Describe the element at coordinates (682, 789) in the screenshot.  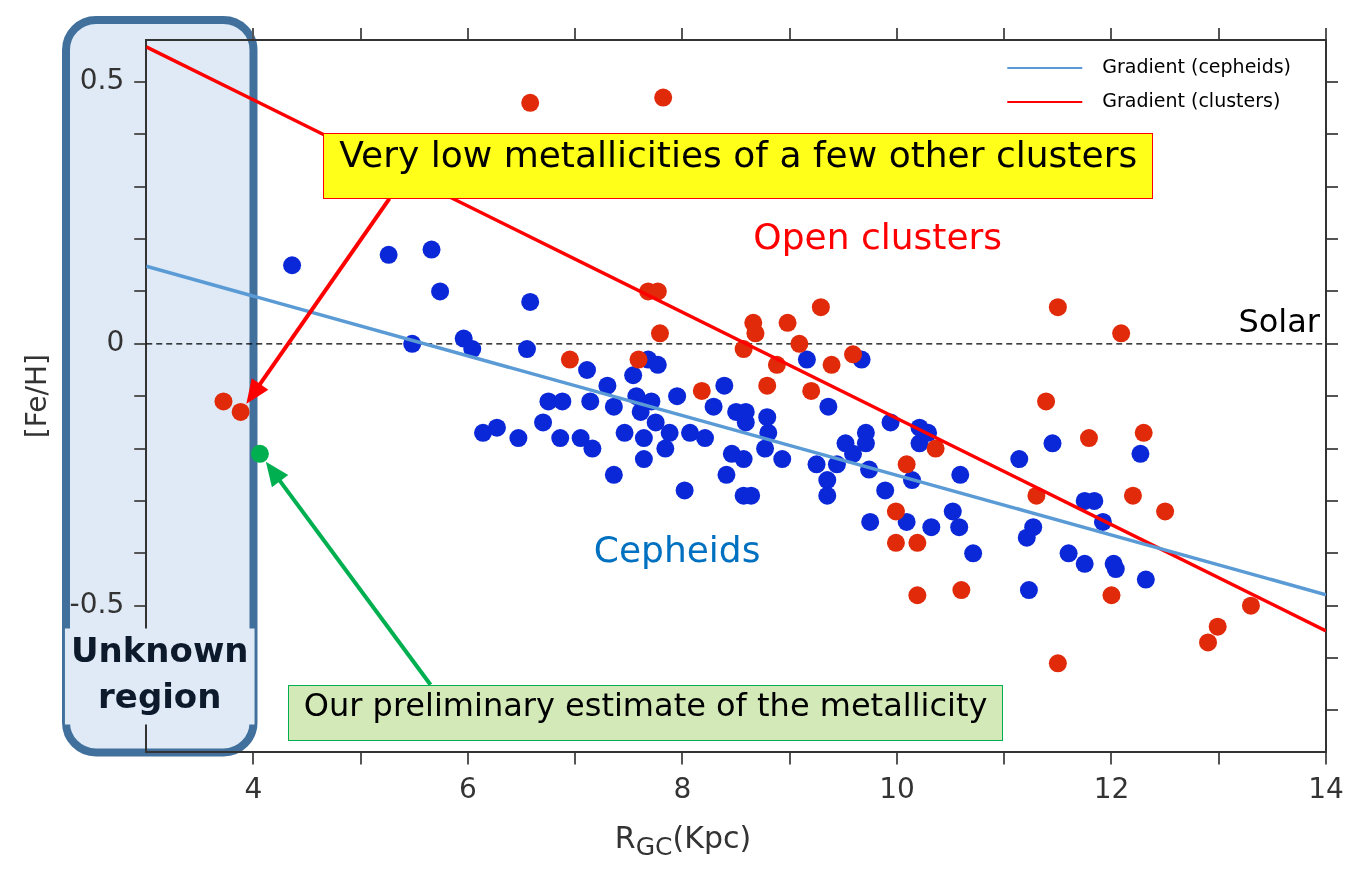
I see `x-tick-label: 8` at that location.